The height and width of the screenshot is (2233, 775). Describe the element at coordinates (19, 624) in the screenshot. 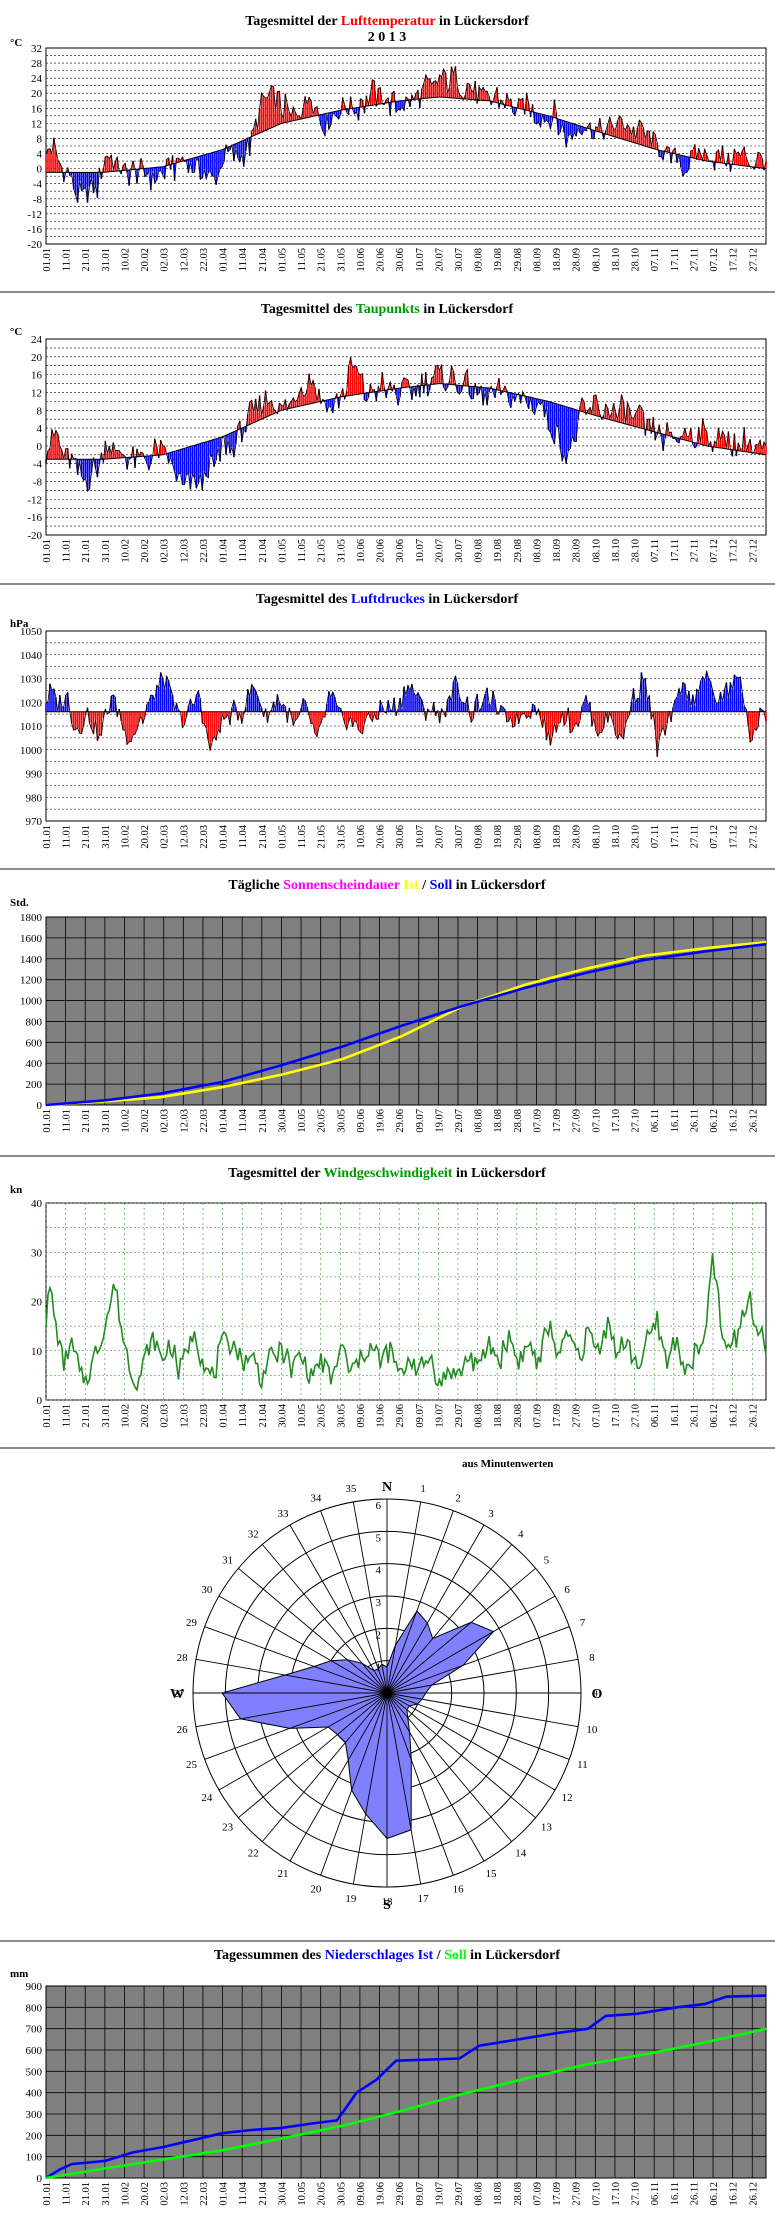

I see `y-axis-unit: hPa` at that location.